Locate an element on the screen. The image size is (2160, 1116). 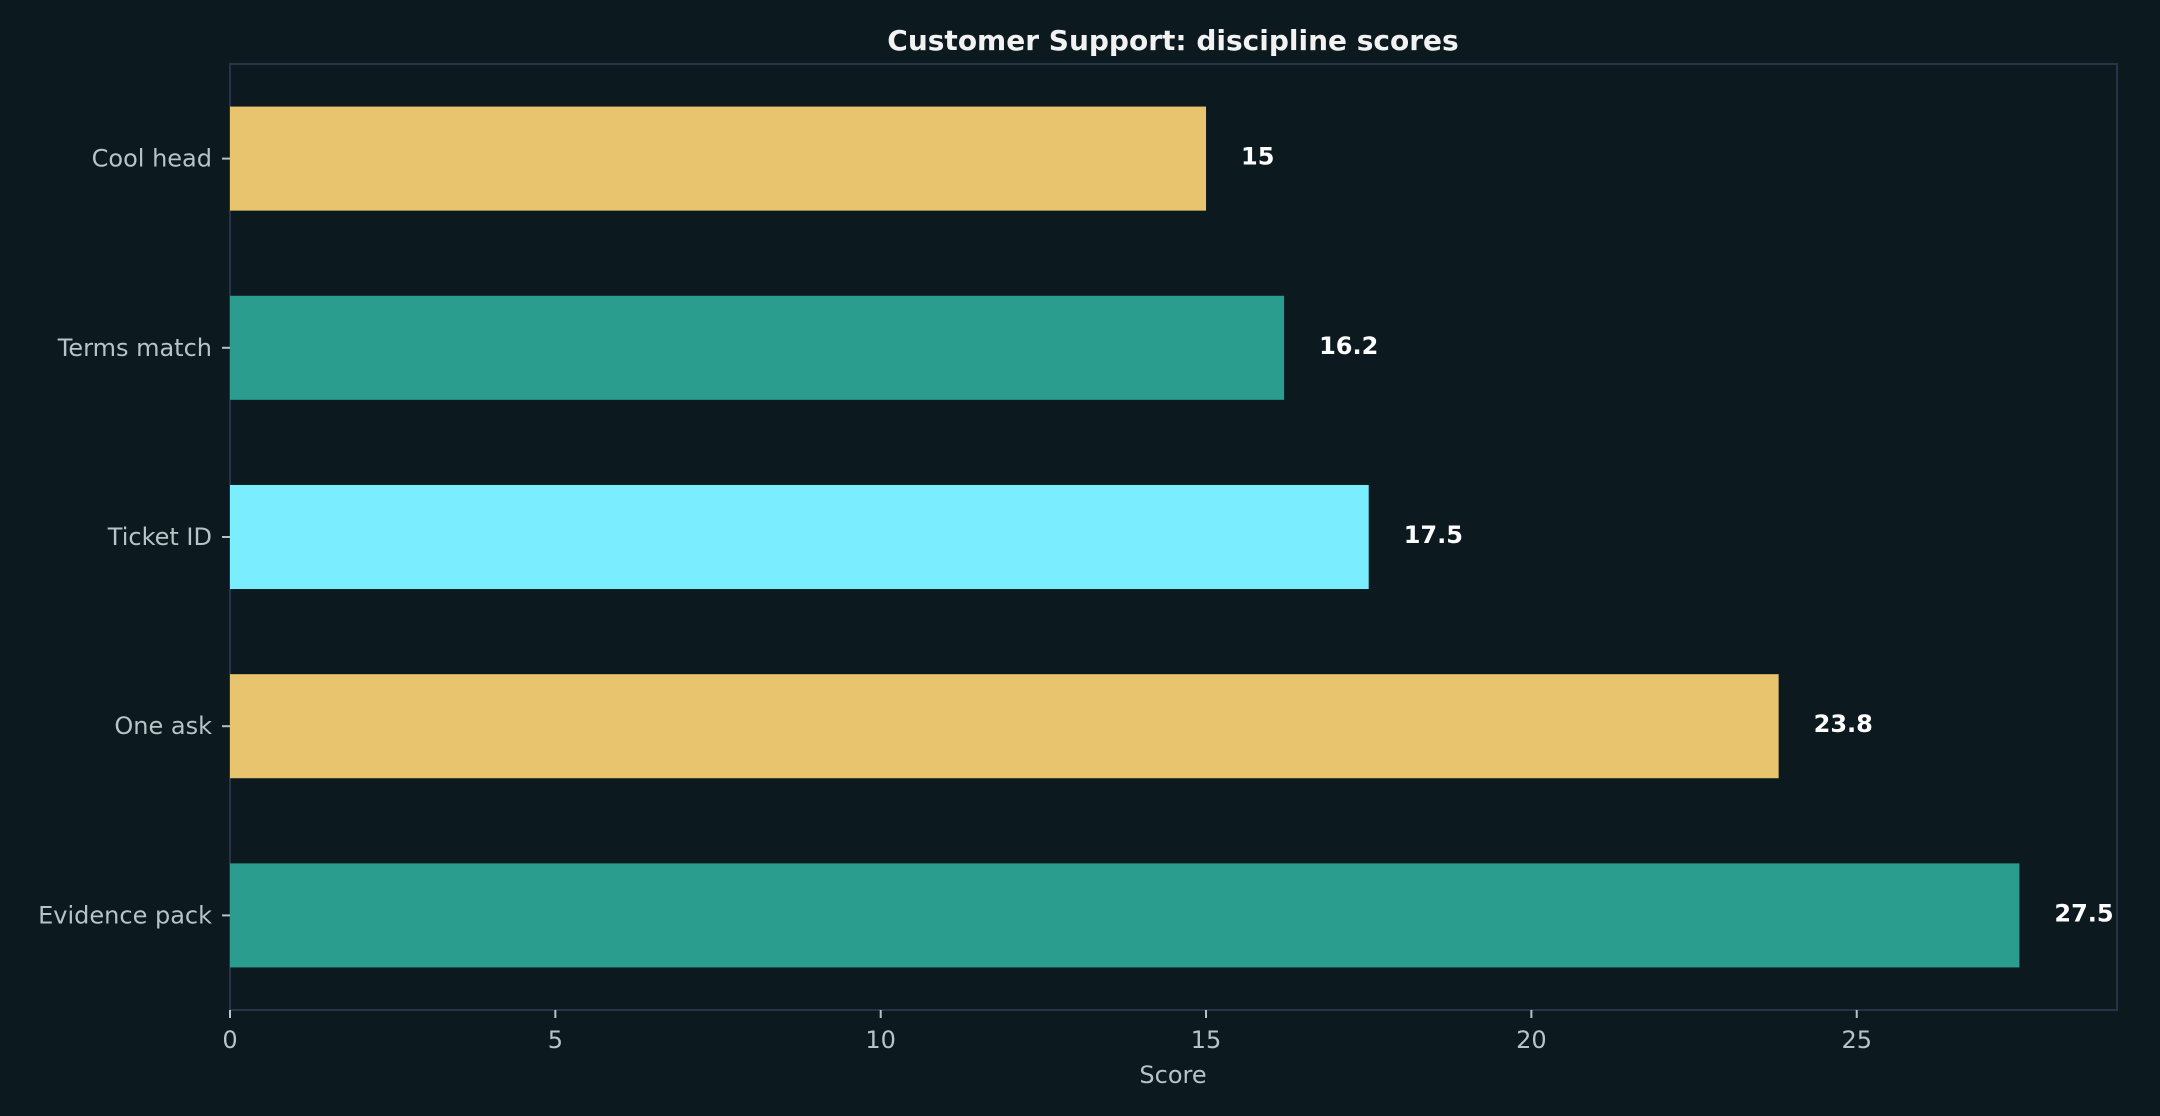
x-tick-label: 25 is located at coordinates (1856, 1040).